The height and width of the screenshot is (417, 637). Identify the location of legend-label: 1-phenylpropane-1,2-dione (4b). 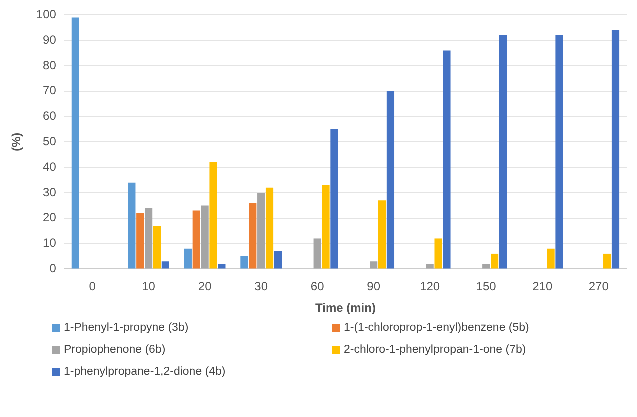
(145, 372).